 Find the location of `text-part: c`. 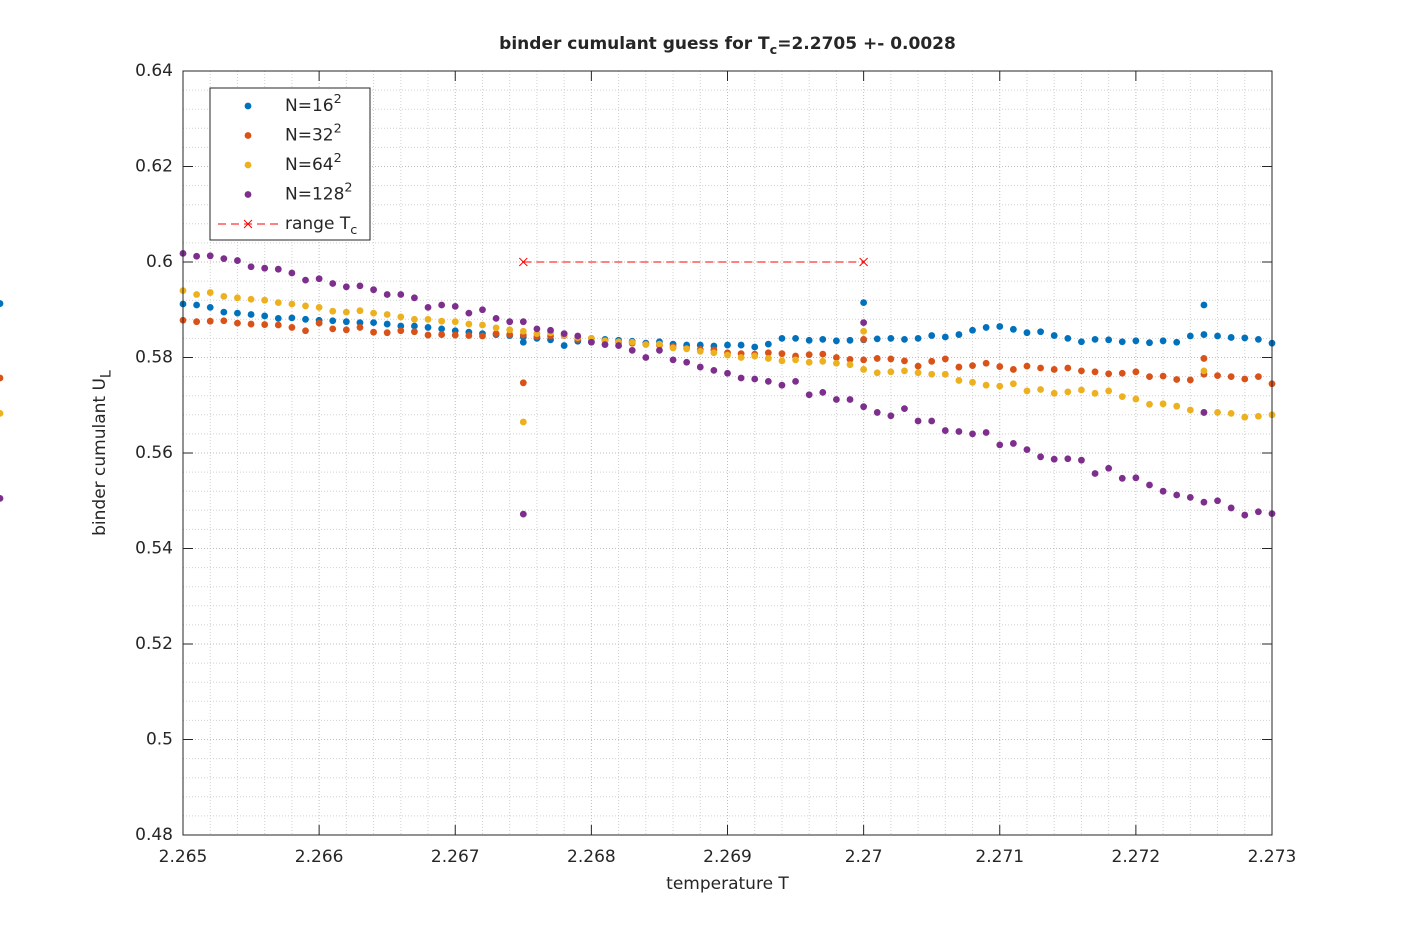

text-part: c is located at coordinates (353, 229).